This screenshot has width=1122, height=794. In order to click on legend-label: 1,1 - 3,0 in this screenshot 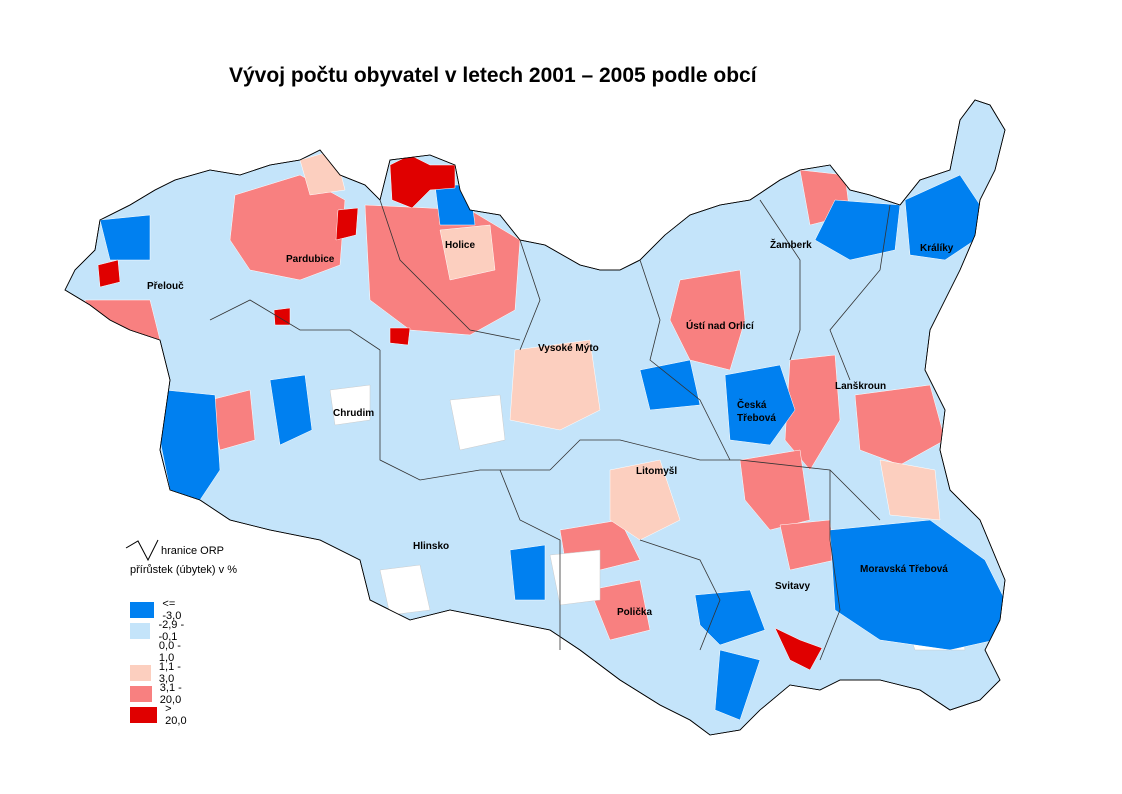, I will do `click(169, 673)`.